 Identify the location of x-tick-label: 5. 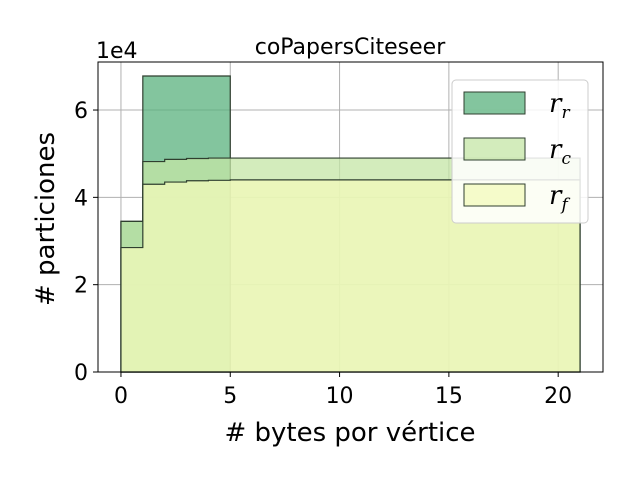
(230, 396).